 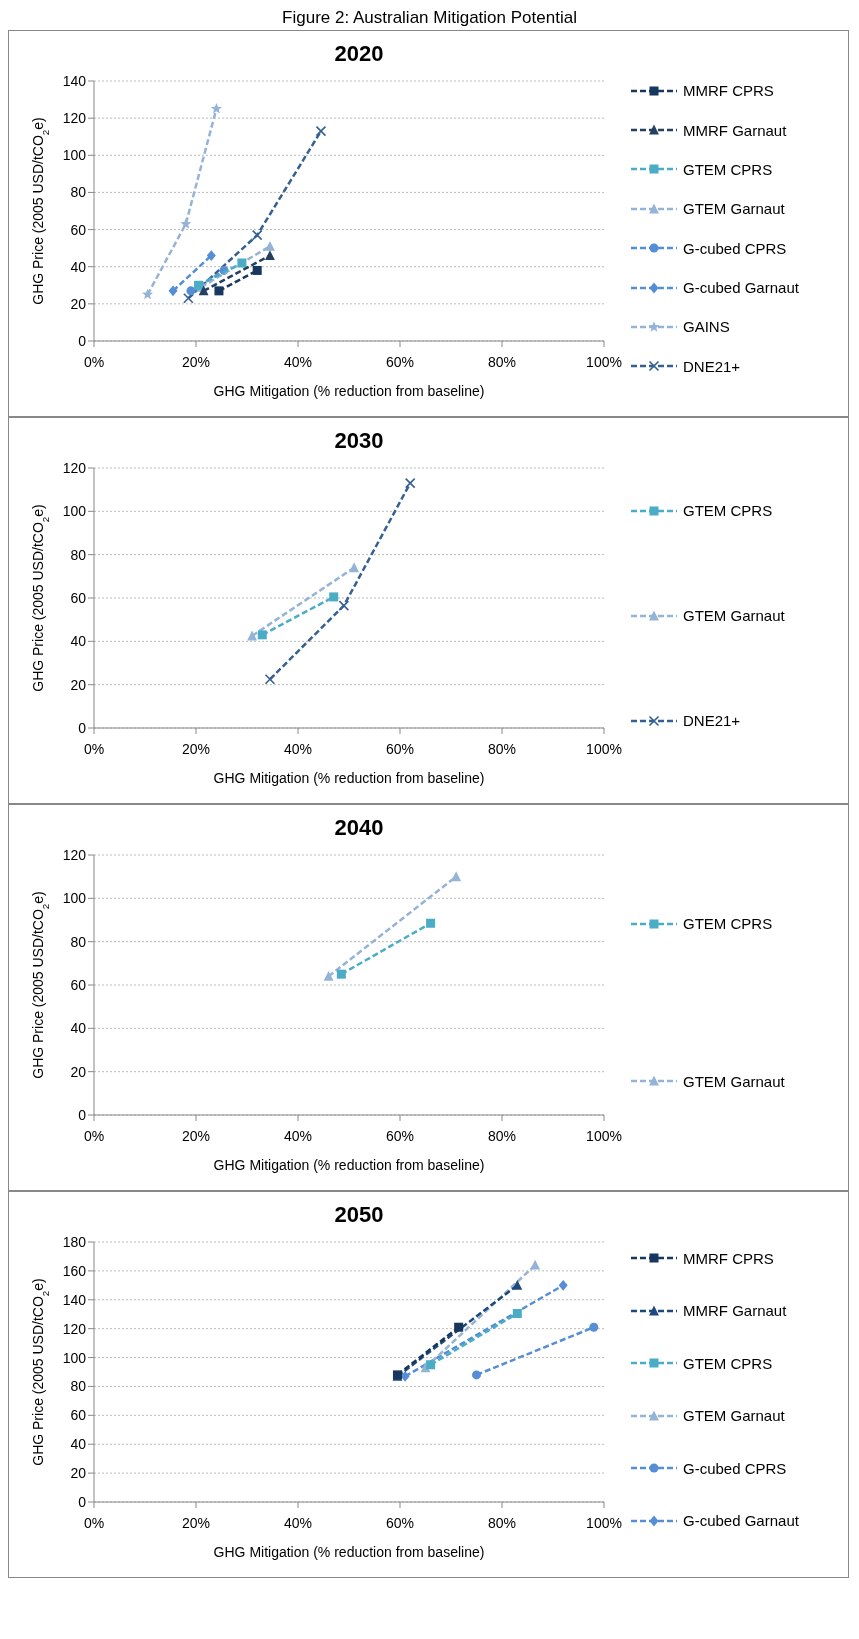 I want to click on chart-title: 2050, so click(x=359, y=1214).